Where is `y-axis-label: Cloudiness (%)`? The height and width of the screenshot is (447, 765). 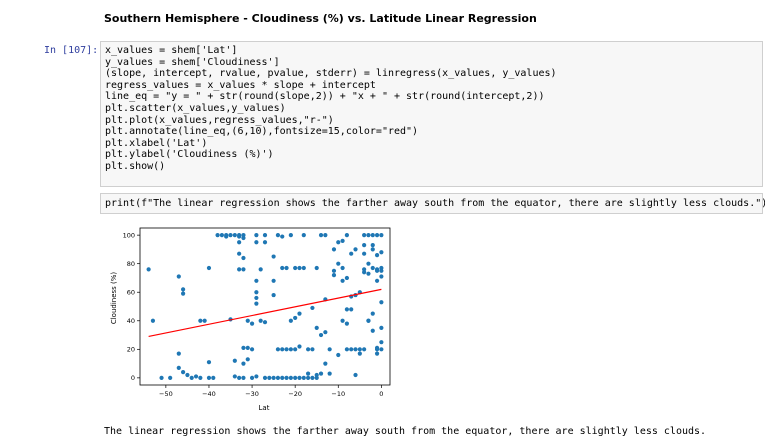
y-axis-label: Cloudiness (%) is located at coordinates (114, 298).